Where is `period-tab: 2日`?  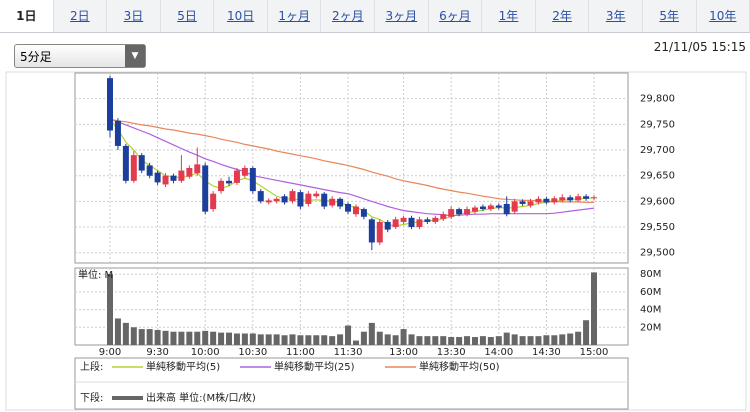 period-tab: 2日 is located at coordinates (81, 16).